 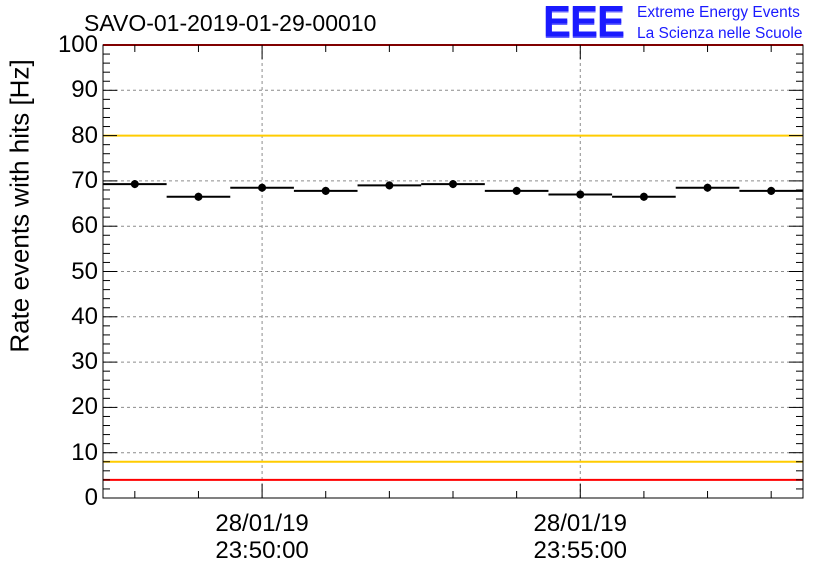 What do you see at coordinates (453, 190) in the screenshot?
I see `data-layer` at bounding box center [453, 190].